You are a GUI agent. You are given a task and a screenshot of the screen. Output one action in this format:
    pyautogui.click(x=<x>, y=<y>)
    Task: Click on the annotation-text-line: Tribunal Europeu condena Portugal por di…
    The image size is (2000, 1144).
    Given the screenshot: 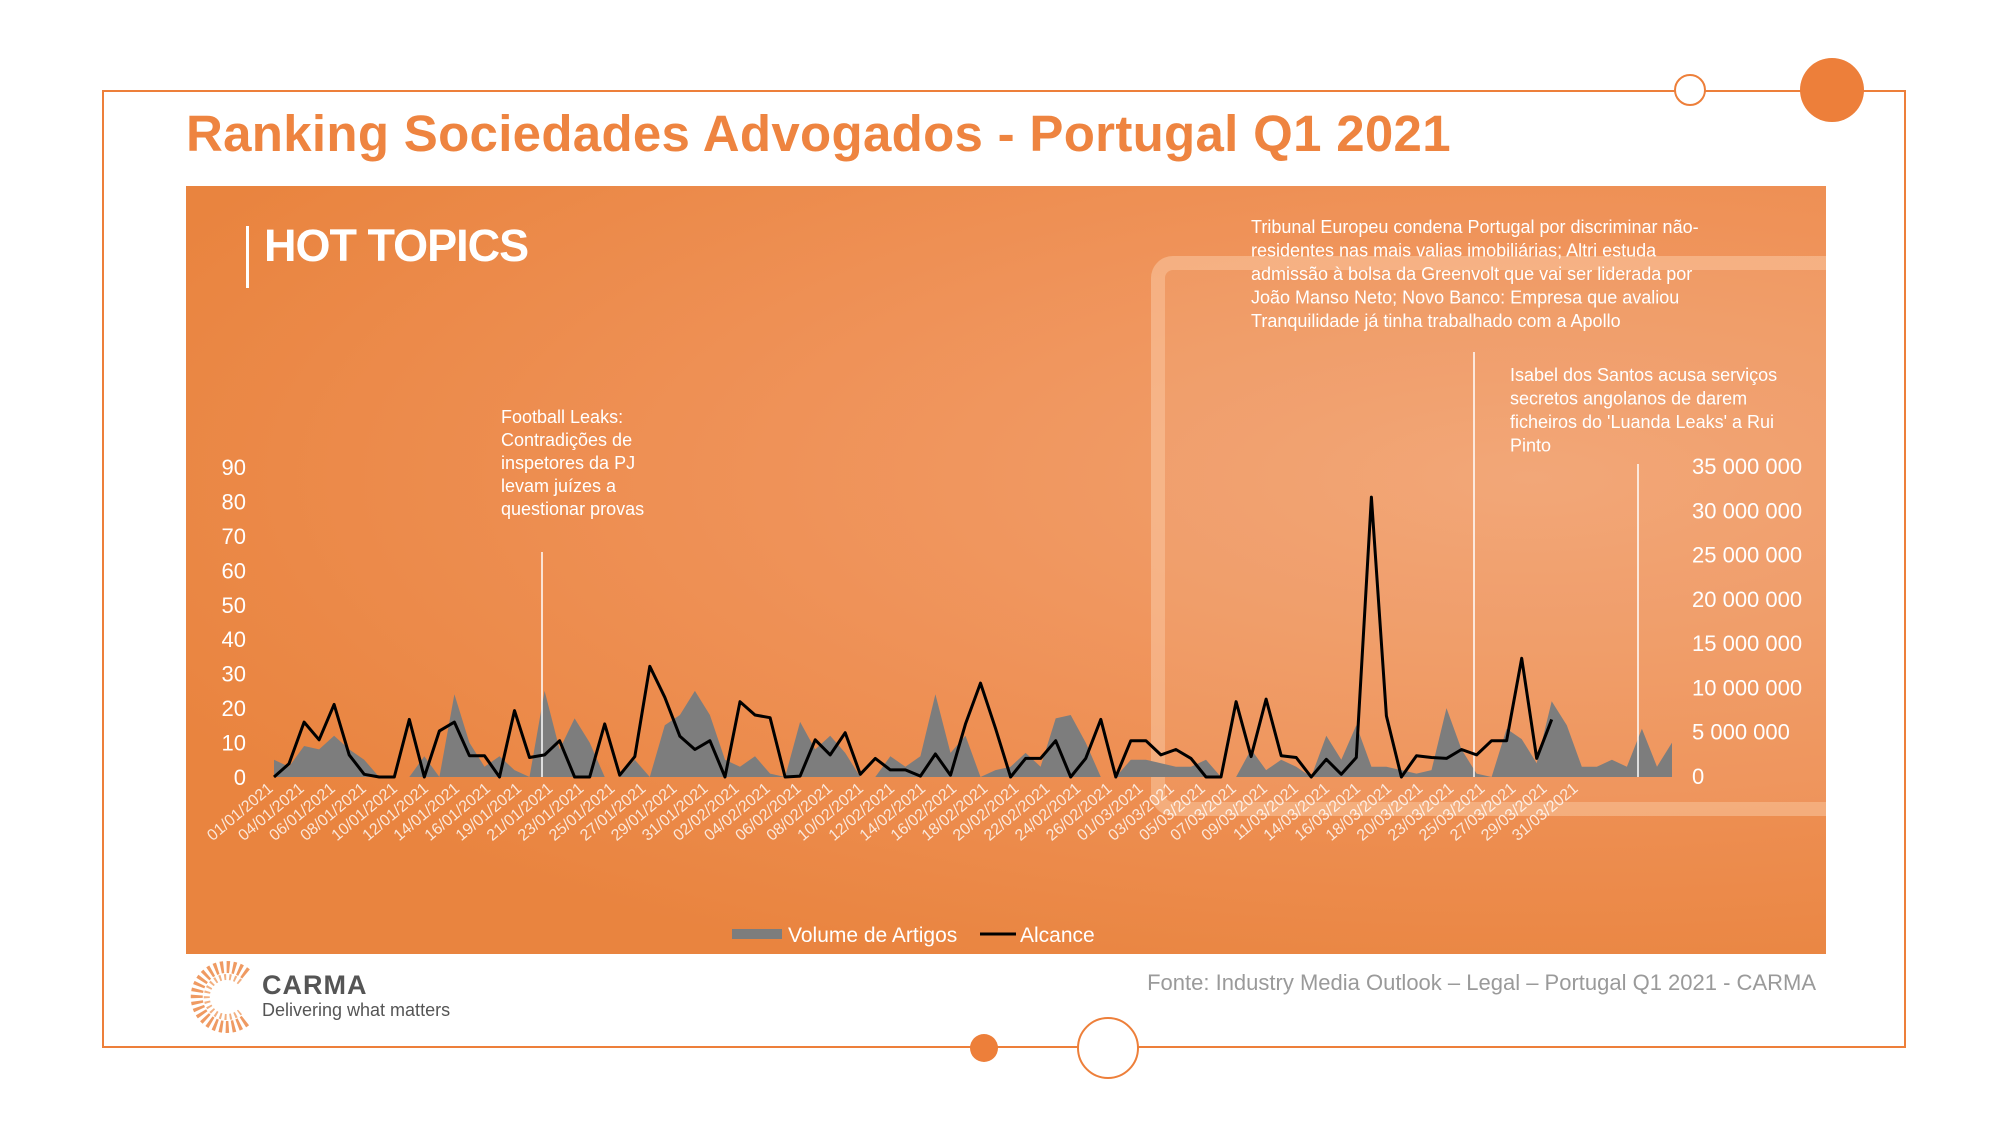 What is the action you would take?
    pyautogui.click(x=1475, y=227)
    